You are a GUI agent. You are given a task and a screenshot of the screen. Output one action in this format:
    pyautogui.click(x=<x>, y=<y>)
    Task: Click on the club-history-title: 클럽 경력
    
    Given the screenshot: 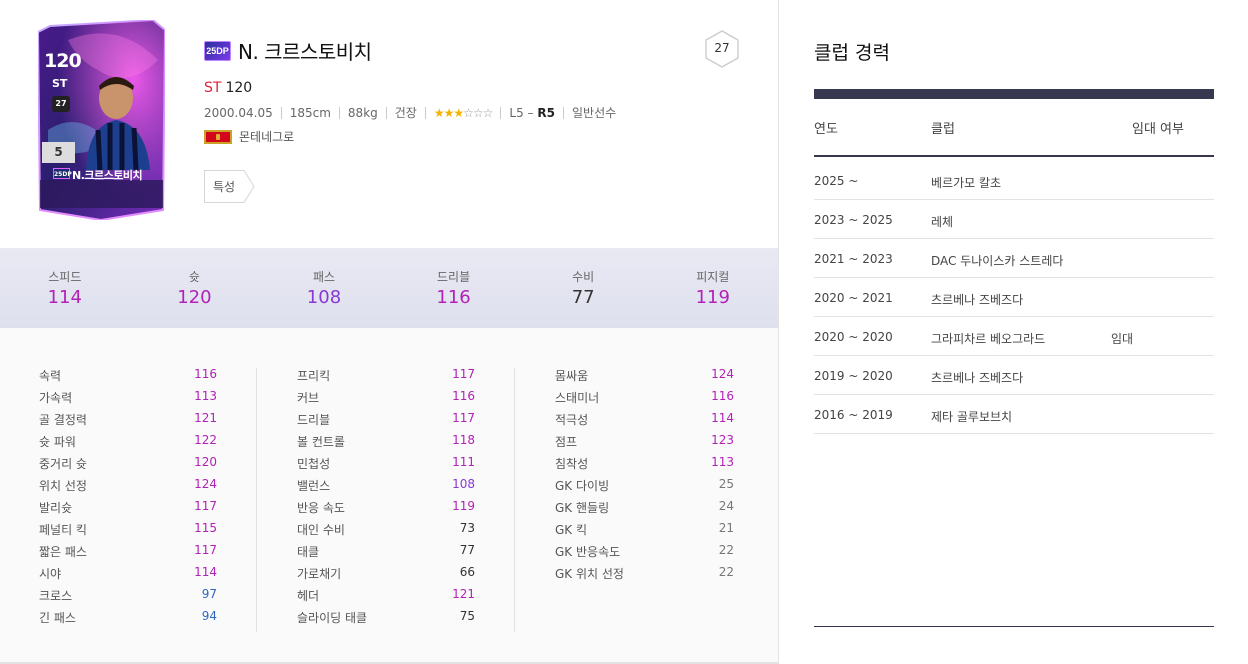 What is the action you would take?
    pyautogui.click(x=852, y=53)
    